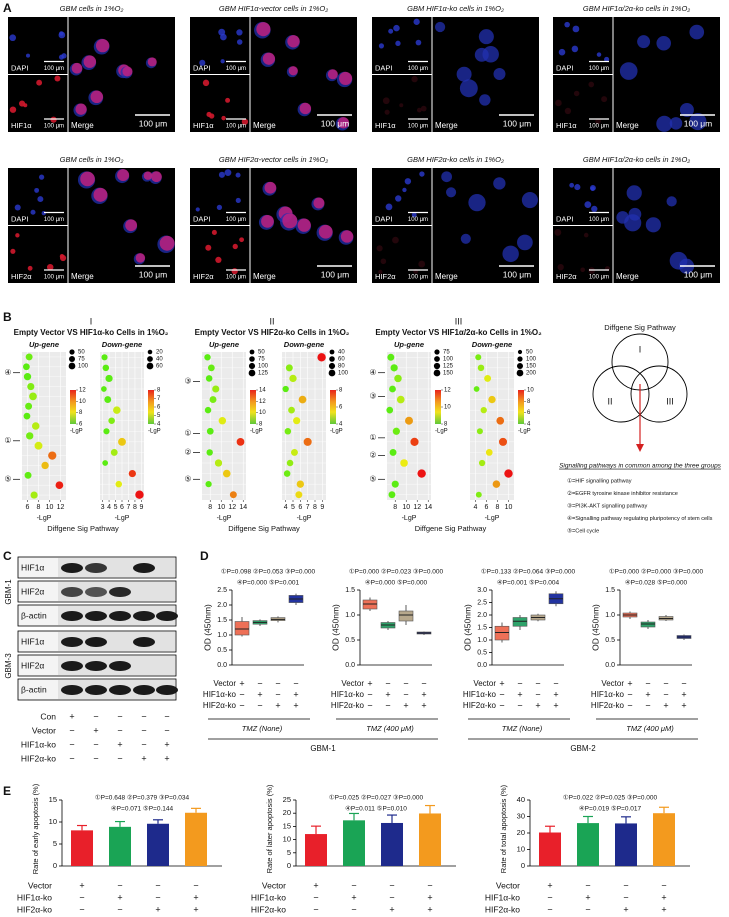  What do you see at coordinates (341, 353) in the screenshot?
I see `size-legend-label: 40` at bounding box center [341, 353].